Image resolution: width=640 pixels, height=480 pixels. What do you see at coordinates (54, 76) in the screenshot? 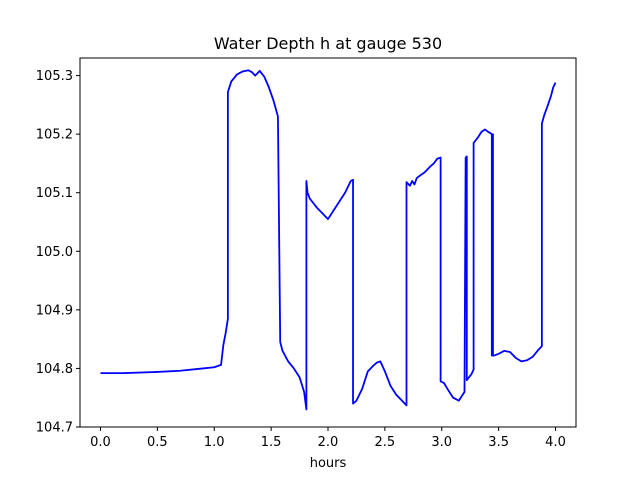
I see `y-tick-label: 105.3` at bounding box center [54, 76].